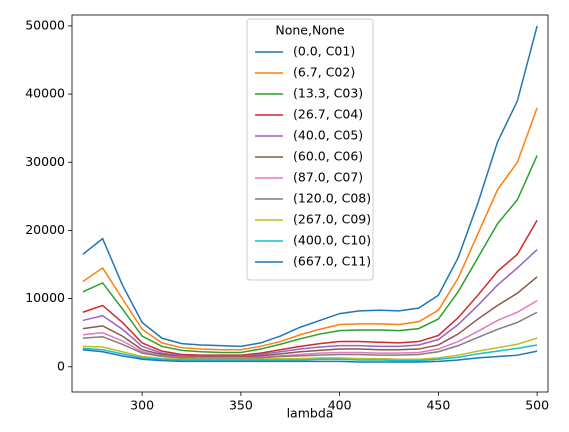  What do you see at coordinates (45, 297) in the screenshot?
I see `y-tick-label: 10000` at bounding box center [45, 297].